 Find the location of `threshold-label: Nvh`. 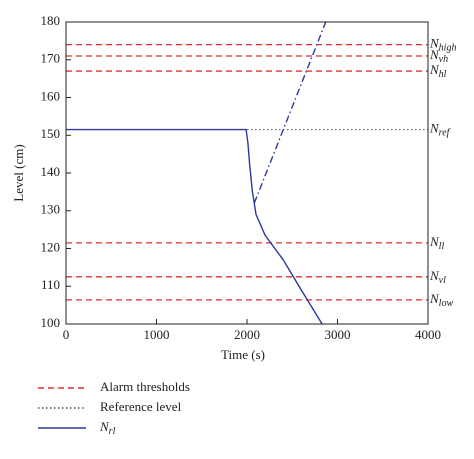

threshold-label: Nvh is located at coordinates (438, 56).